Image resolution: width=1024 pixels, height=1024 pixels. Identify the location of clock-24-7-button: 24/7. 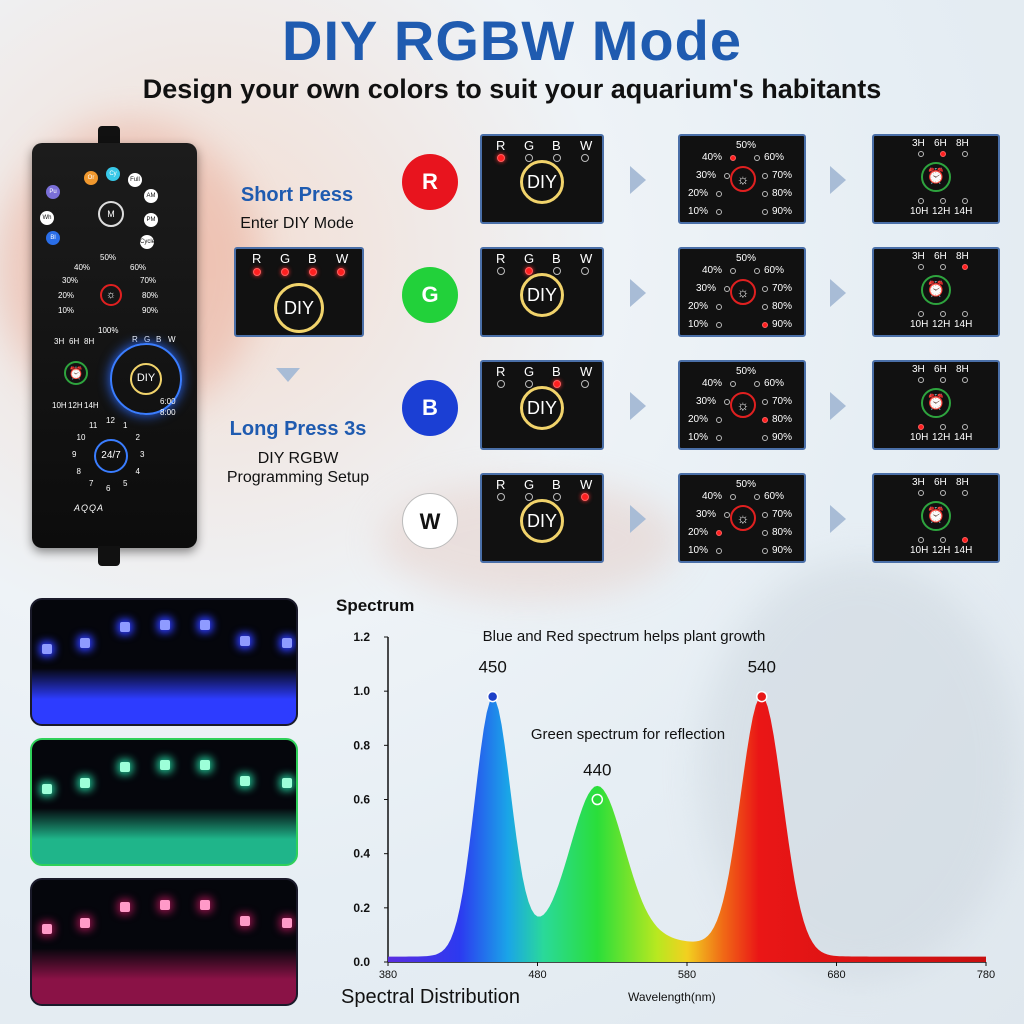
(111, 456).